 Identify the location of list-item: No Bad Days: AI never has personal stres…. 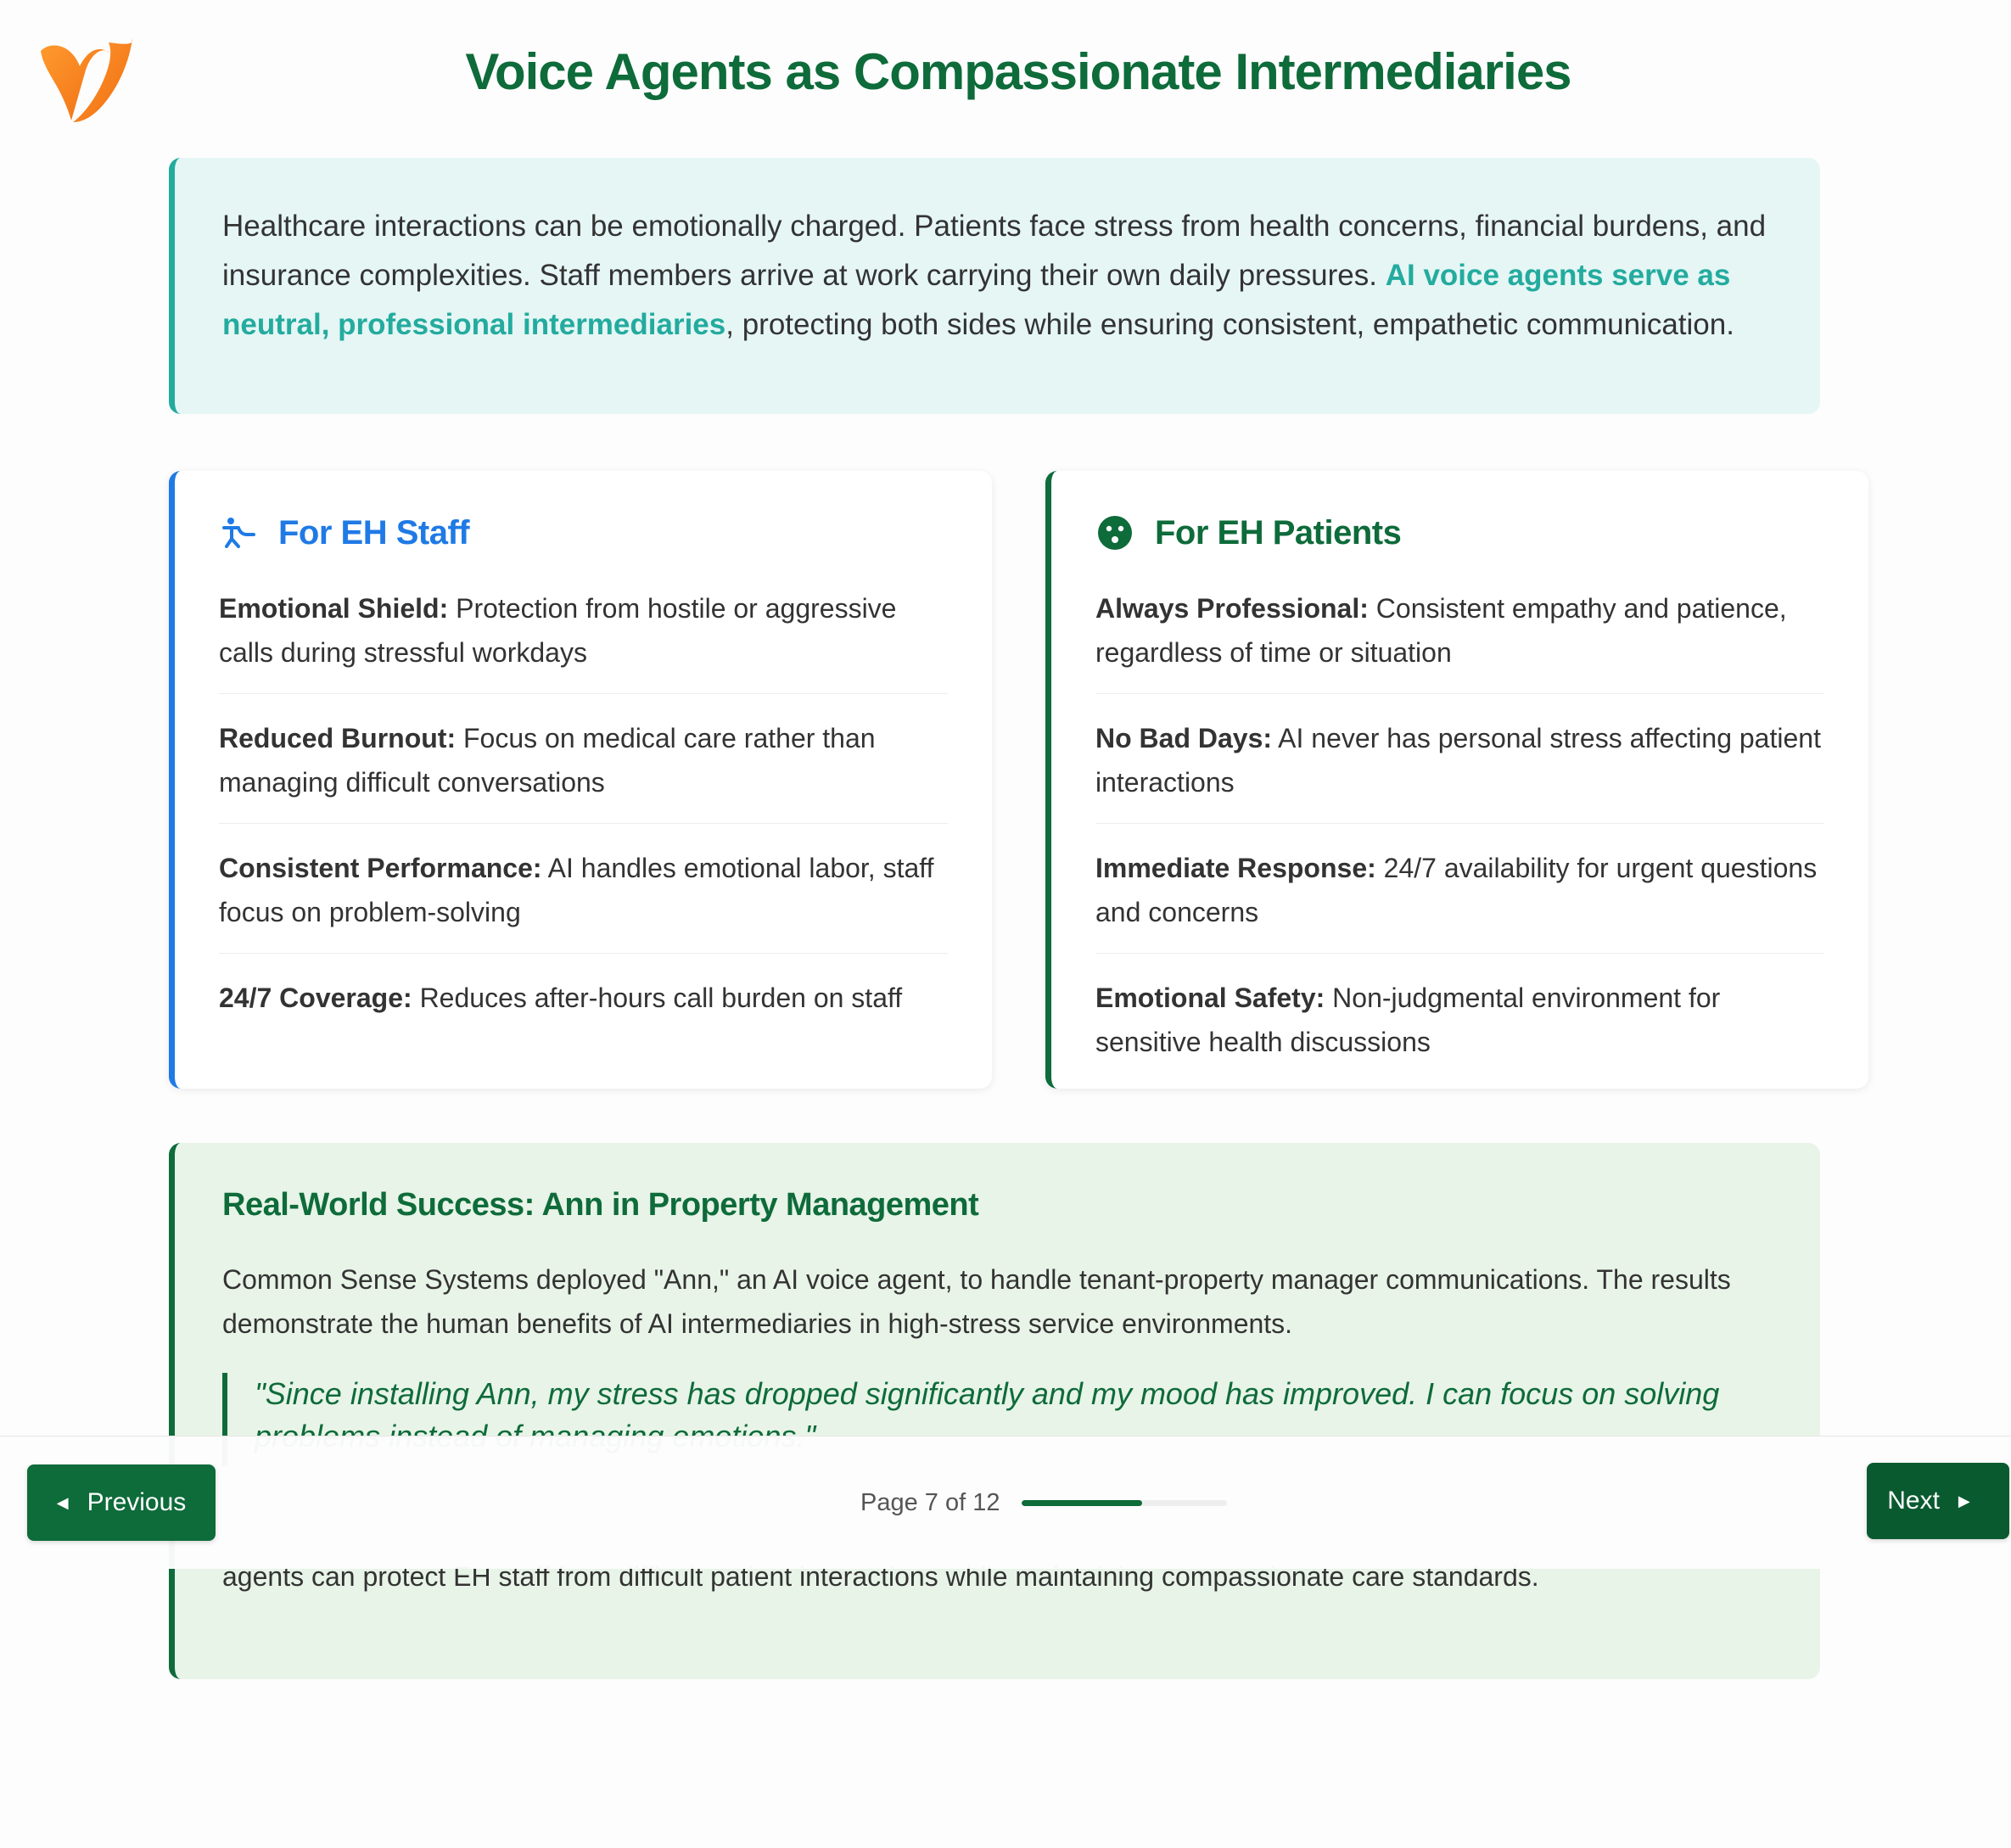
(1459, 770).